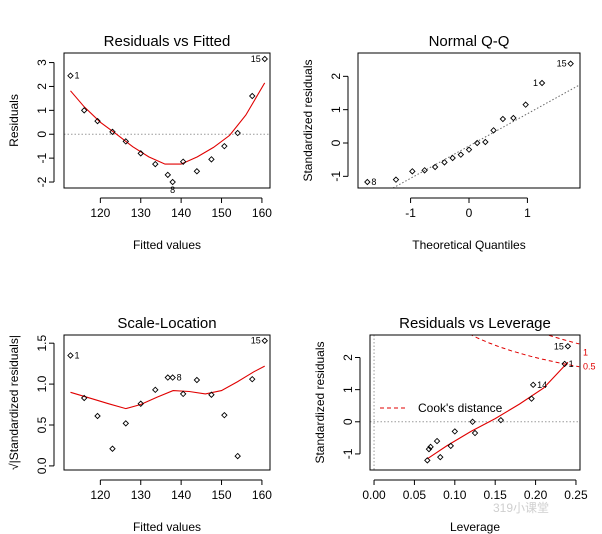 The image size is (602, 534). I want to click on y-axis-label: Standardized residuals, so click(308, 120).